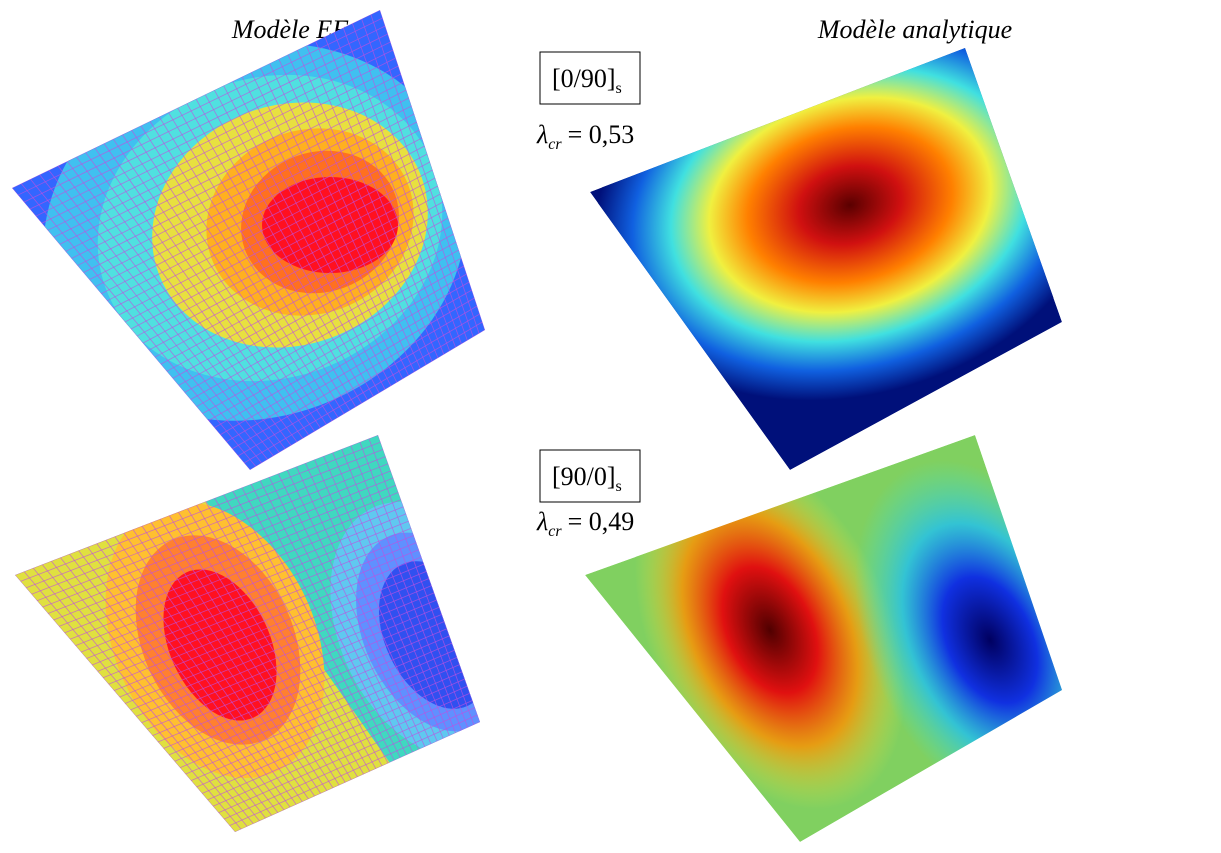  What do you see at coordinates (585, 136) in the screenshot?
I see `lambda-label: λcr = 0,53` at bounding box center [585, 136].